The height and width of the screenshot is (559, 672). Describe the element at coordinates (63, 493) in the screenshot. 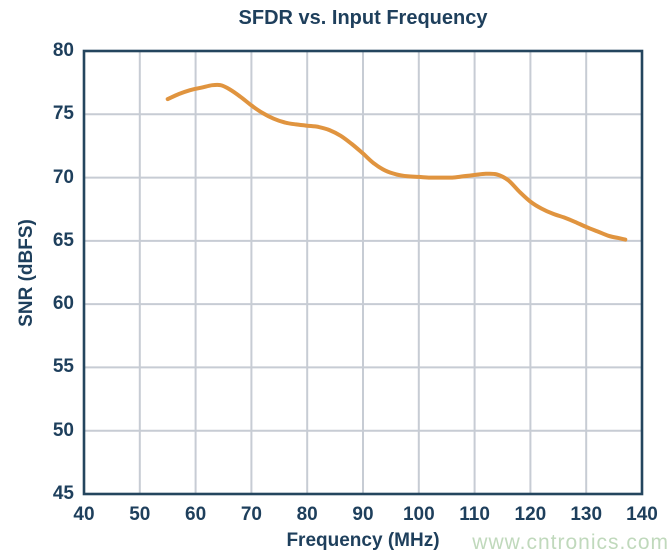

I see `y-tick-label: 45` at that location.